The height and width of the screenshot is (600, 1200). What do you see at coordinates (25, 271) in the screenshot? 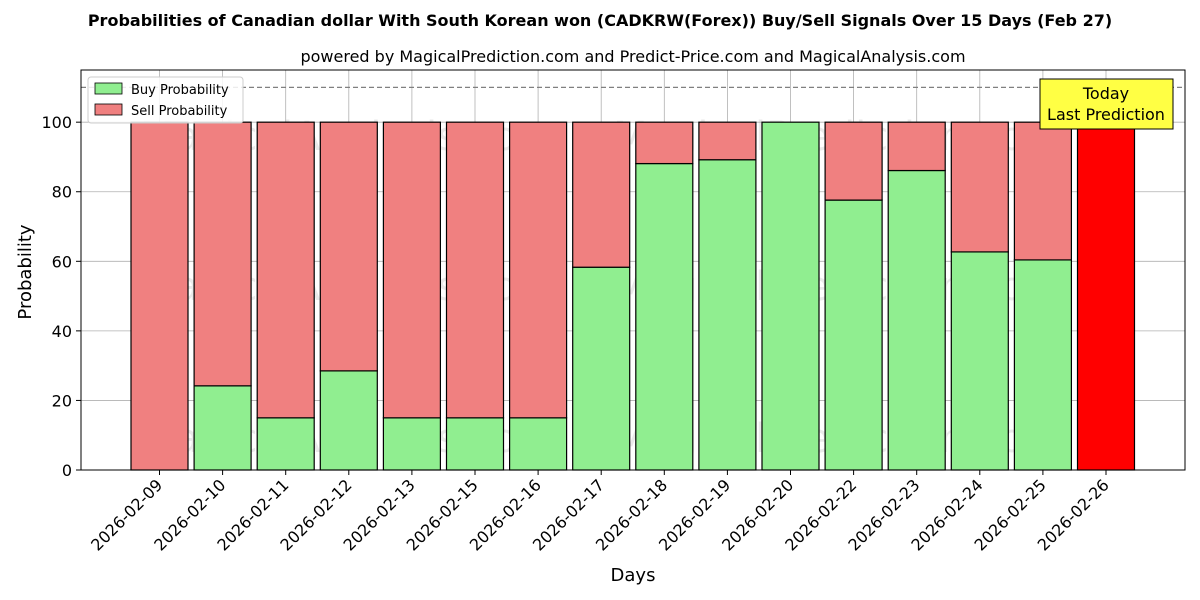
I see `y-axis-label: Probability` at bounding box center [25, 271].